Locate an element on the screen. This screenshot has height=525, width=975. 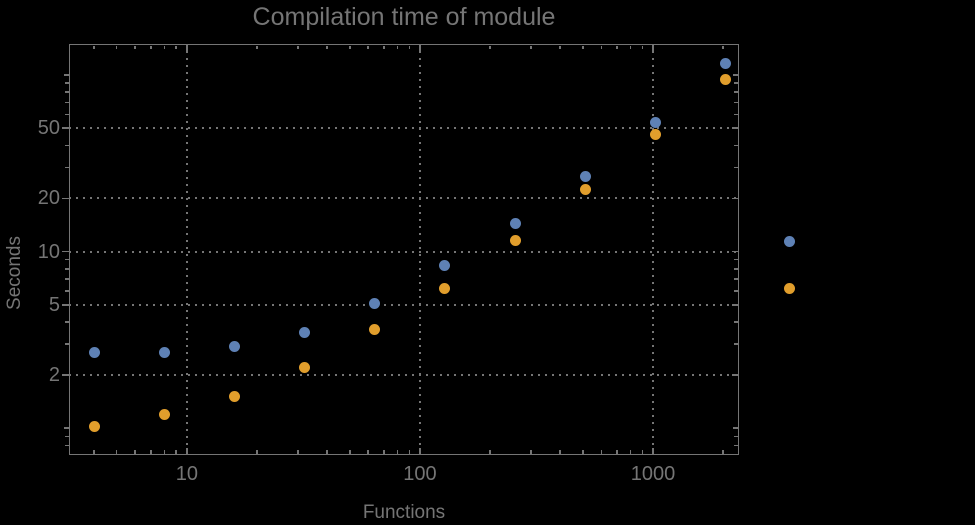
x-tick-label: 100 is located at coordinates (420, 474).